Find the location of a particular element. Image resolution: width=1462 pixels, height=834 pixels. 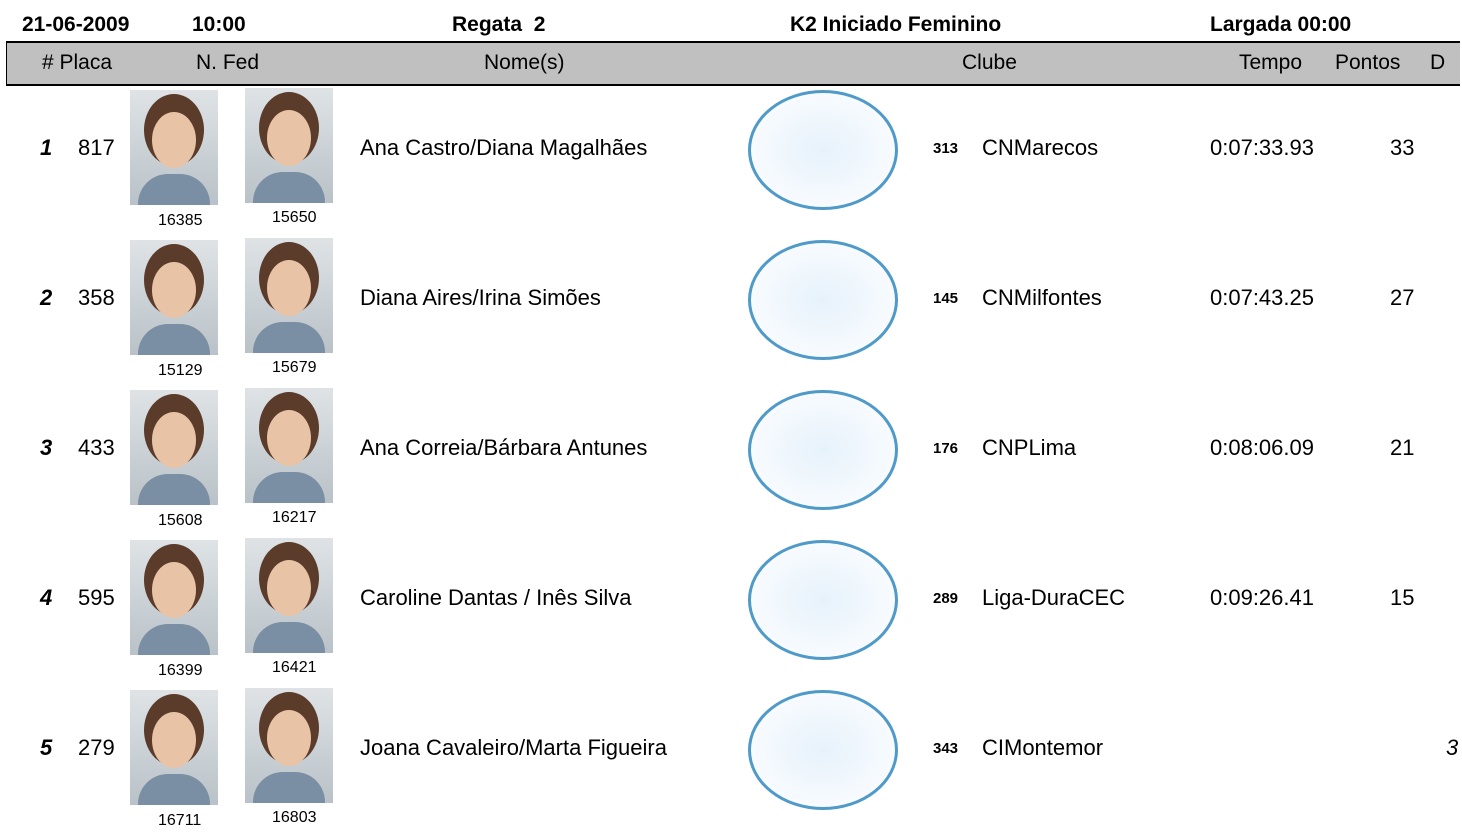

fed-number: 16217 is located at coordinates (294, 517).